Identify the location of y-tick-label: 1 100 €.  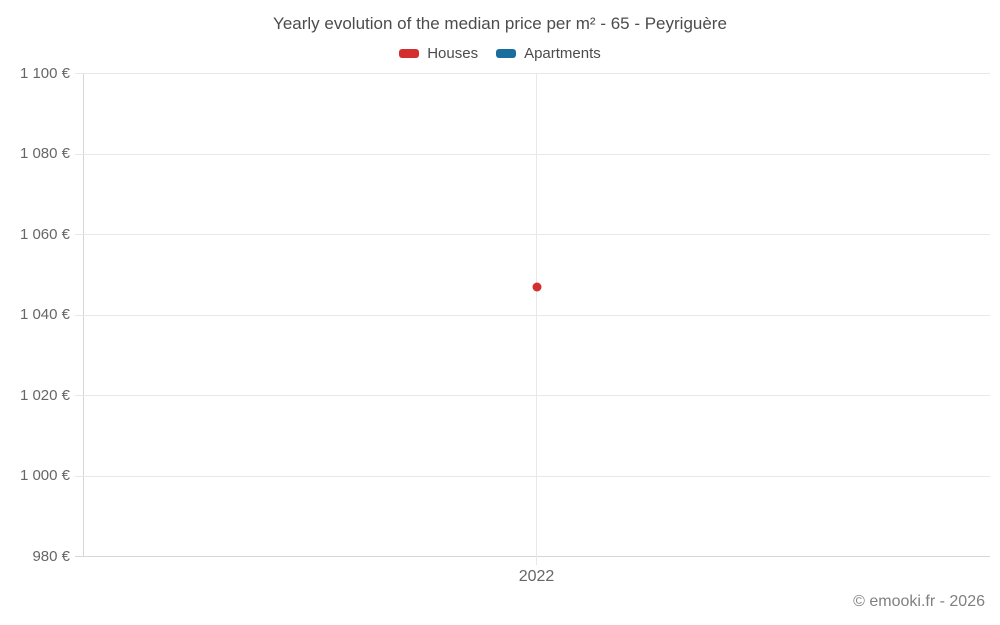
(44, 73).